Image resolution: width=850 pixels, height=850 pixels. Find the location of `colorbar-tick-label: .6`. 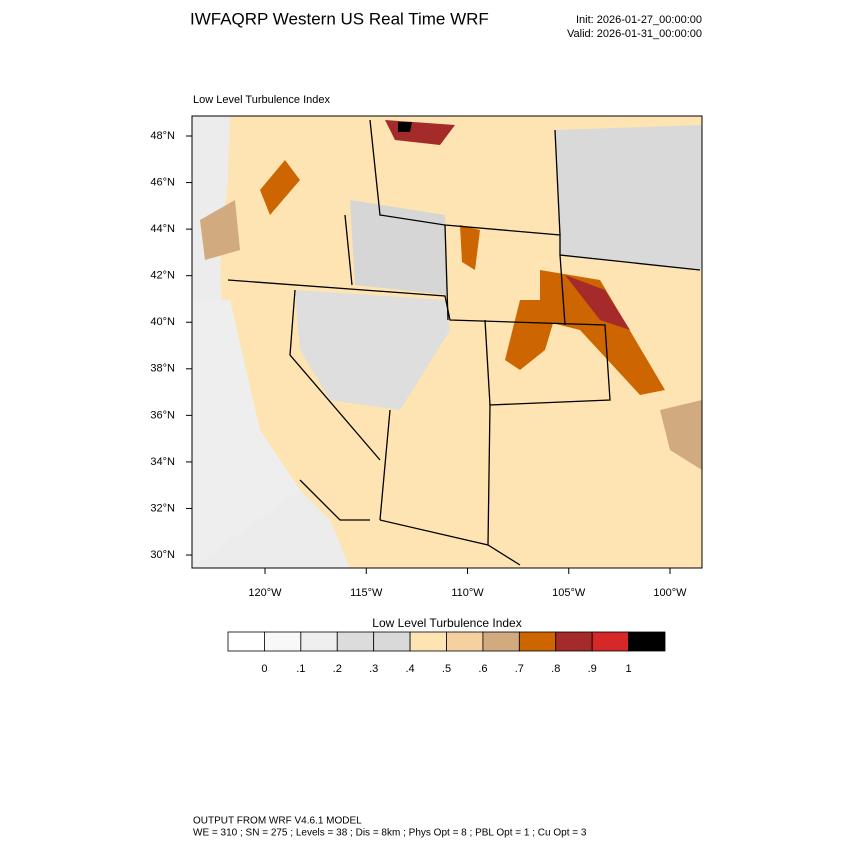

colorbar-tick-label: .6 is located at coordinates (482, 669).